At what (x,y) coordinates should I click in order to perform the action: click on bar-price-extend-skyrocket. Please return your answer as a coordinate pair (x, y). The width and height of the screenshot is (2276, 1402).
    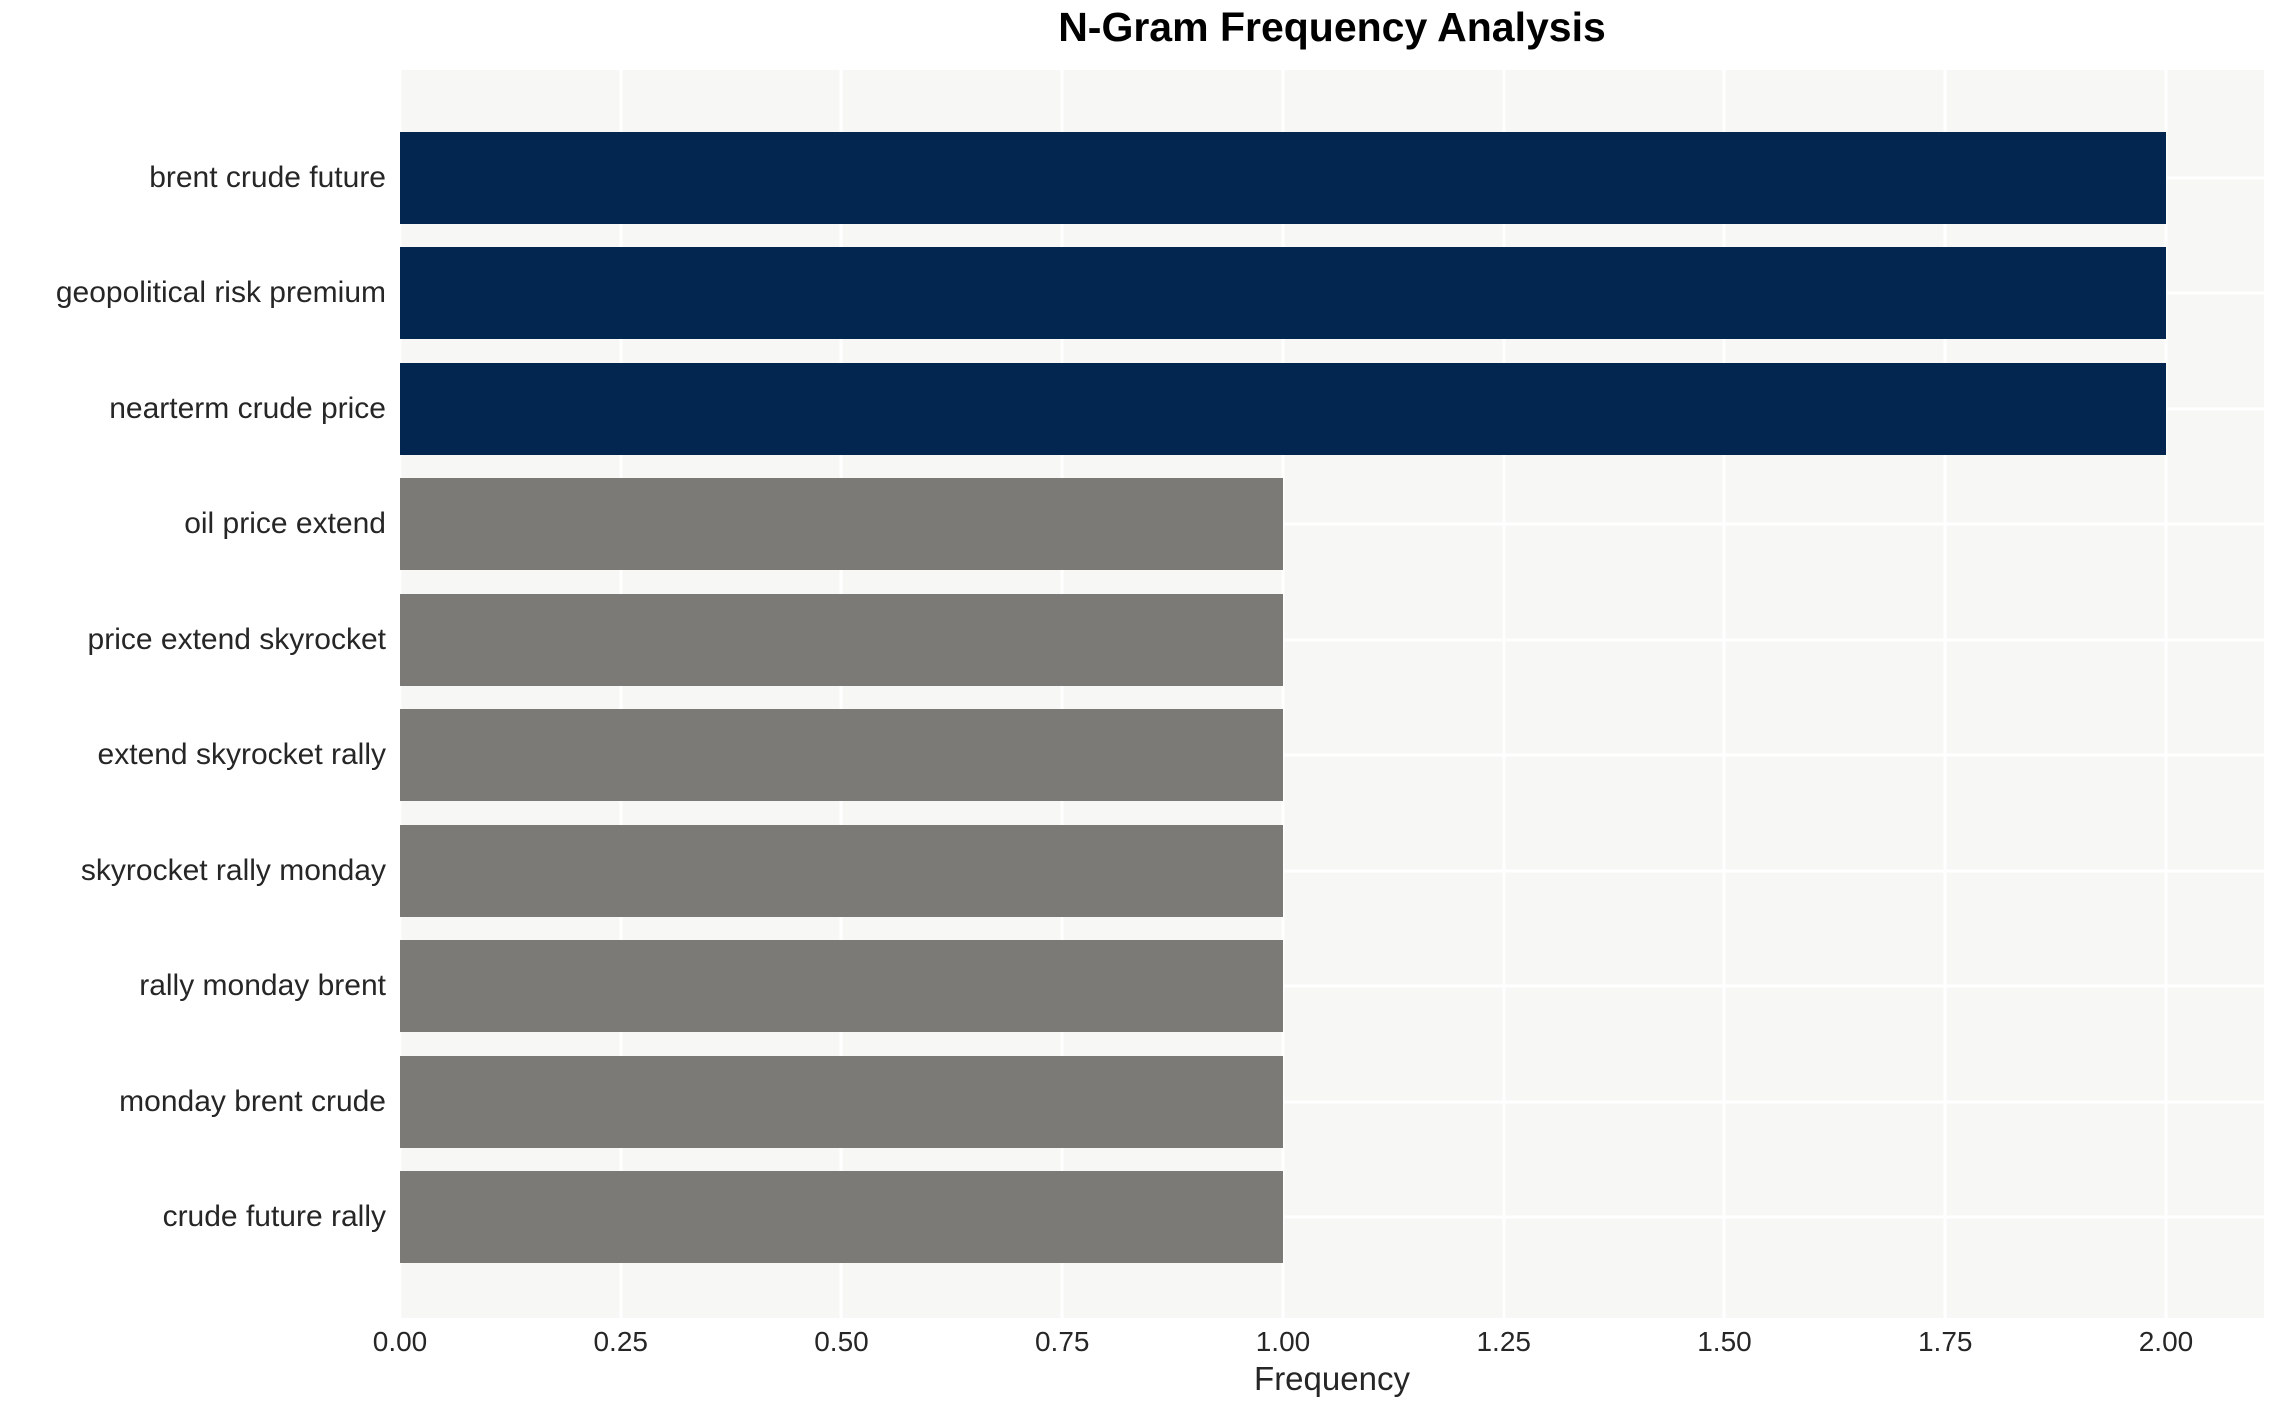
    Looking at the image, I should click on (841, 639).